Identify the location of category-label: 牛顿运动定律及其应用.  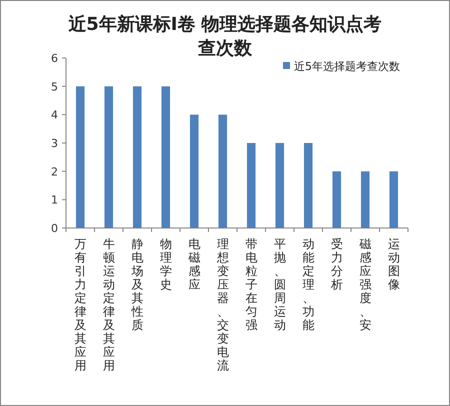
(108, 304).